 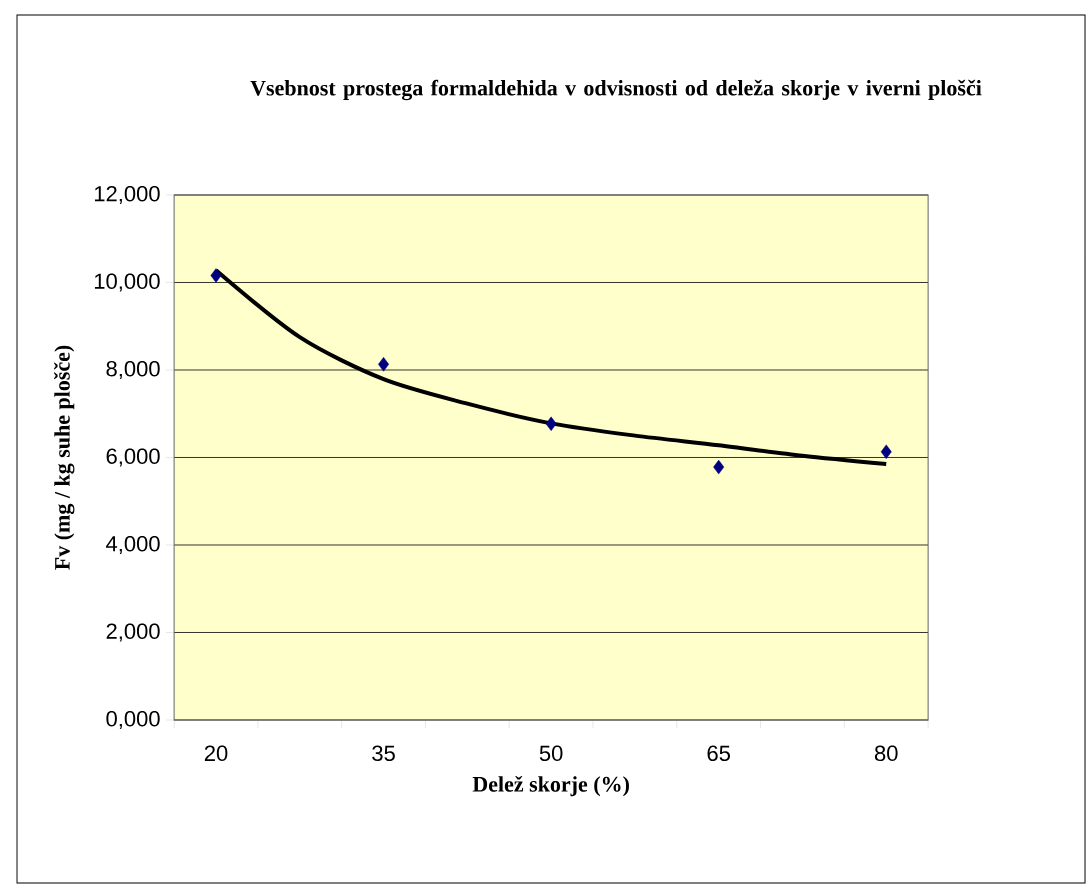 What do you see at coordinates (616, 90) in the screenshot?
I see `chart-title: Vsebnost prostega formaldehida v odvisnosti od deleža skorje v iverni plošči` at bounding box center [616, 90].